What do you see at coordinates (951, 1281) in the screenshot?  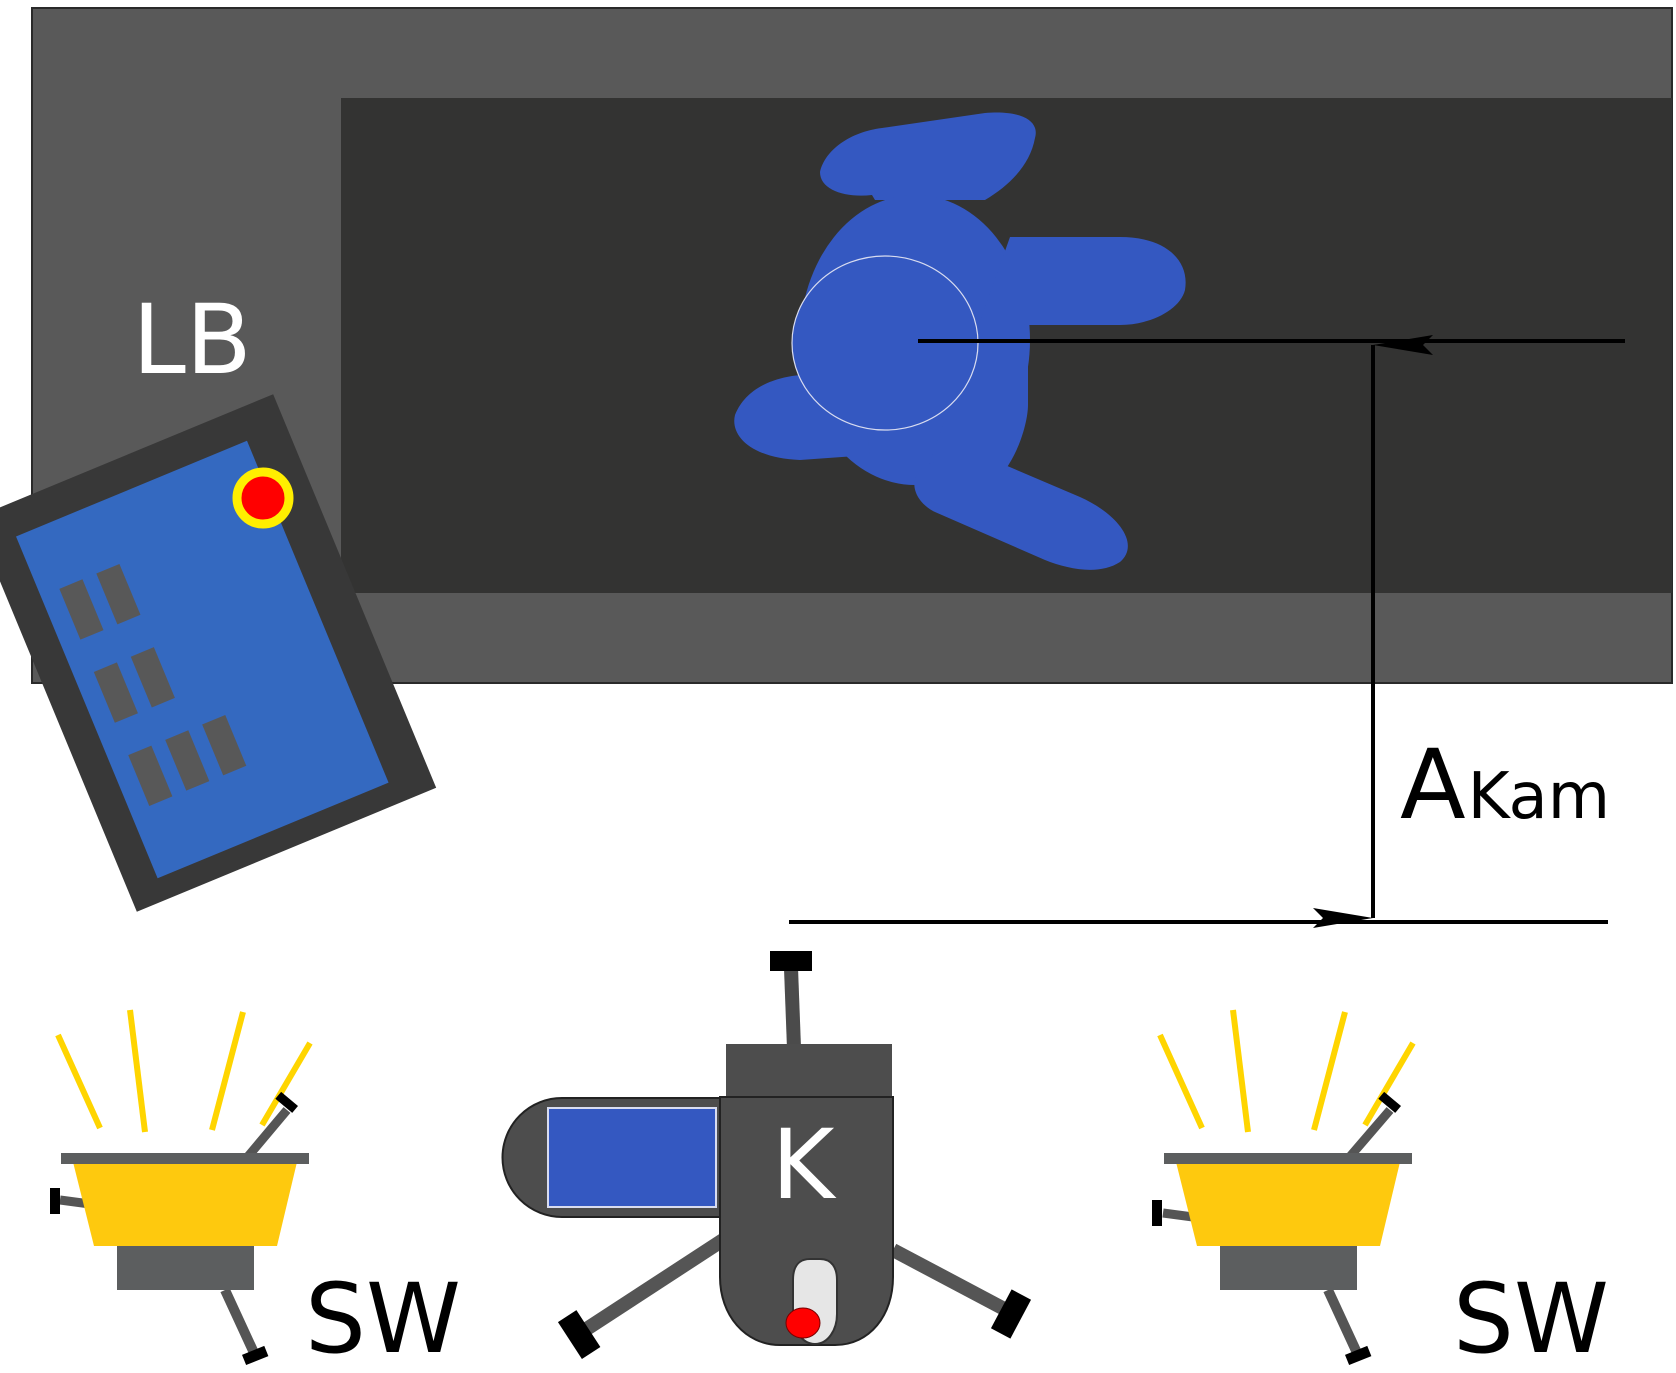 I see `camera-leg-right` at bounding box center [951, 1281].